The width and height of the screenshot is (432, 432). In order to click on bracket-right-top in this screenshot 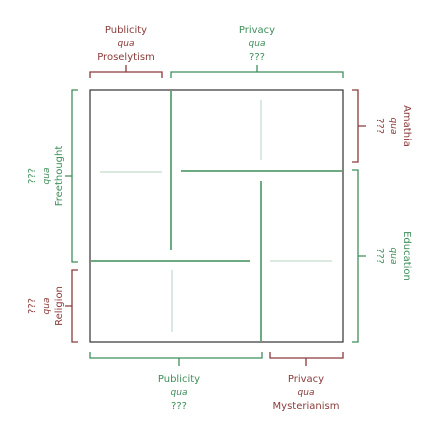, I will do `click(359, 126)`.